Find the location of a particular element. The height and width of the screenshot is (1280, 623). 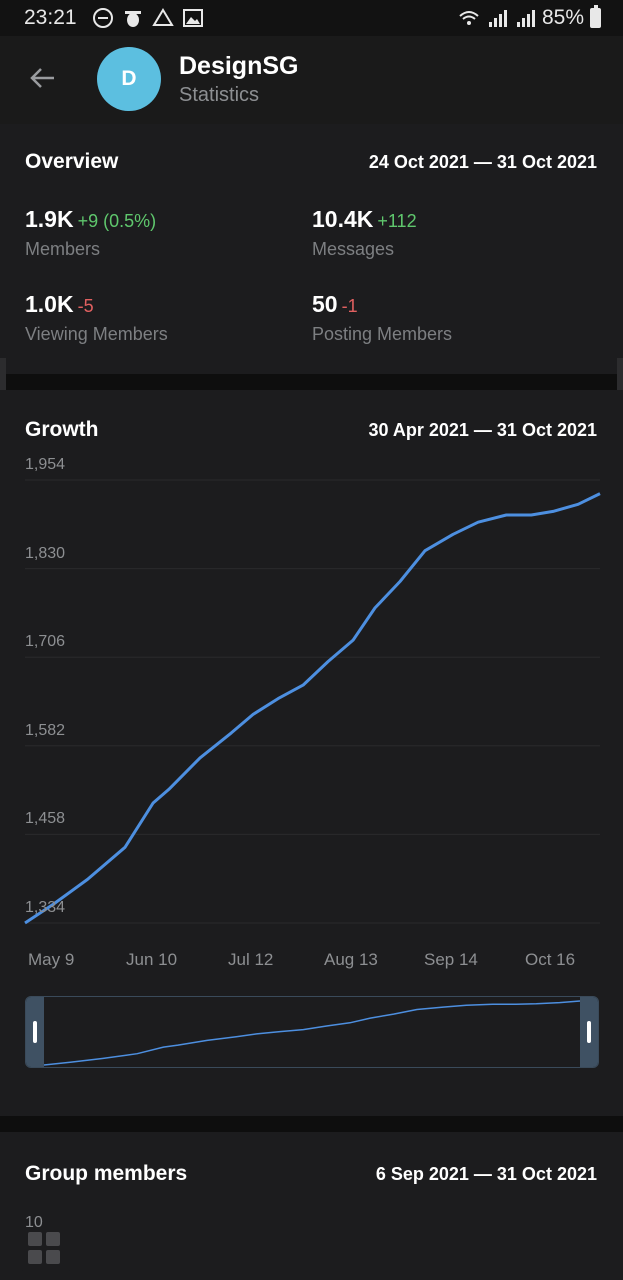

growth-title: Growth is located at coordinates (62, 429).